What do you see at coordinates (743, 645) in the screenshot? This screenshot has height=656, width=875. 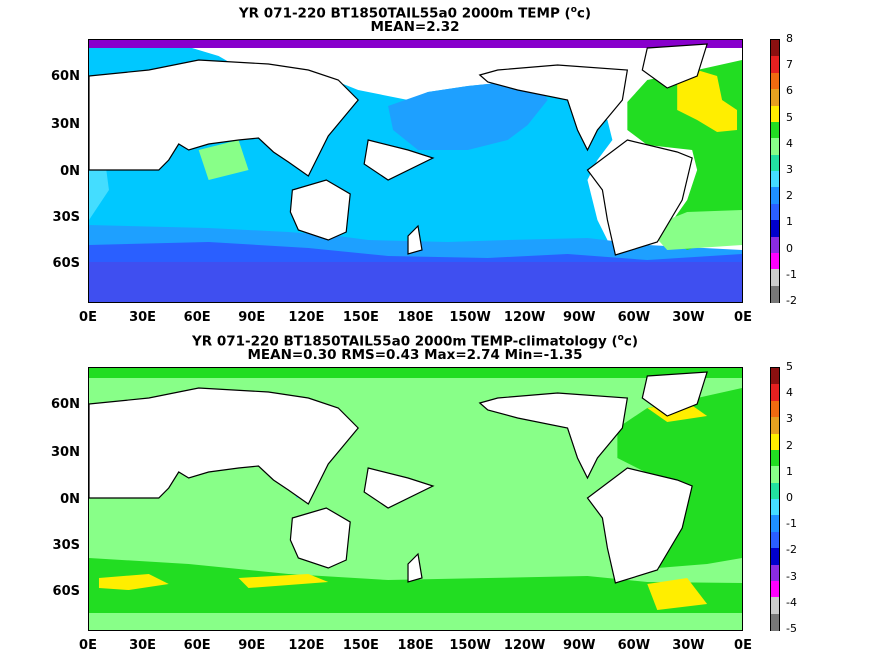 I see `longitude-tick-label: 0E` at bounding box center [743, 645].